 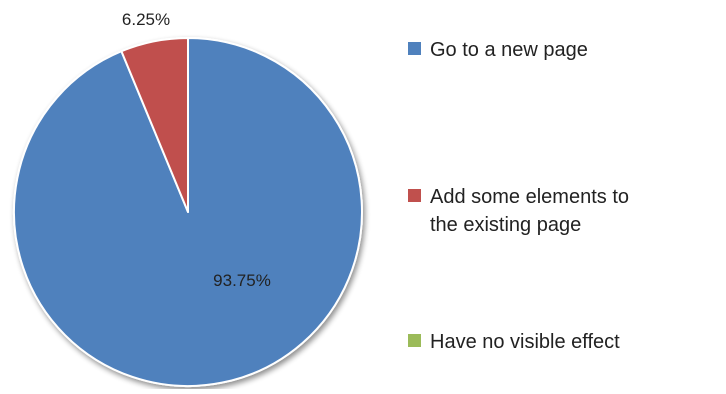 What do you see at coordinates (509, 50) in the screenshot?
I see `legend-label-0: Go to a new page` at bounding box center [509, 50].